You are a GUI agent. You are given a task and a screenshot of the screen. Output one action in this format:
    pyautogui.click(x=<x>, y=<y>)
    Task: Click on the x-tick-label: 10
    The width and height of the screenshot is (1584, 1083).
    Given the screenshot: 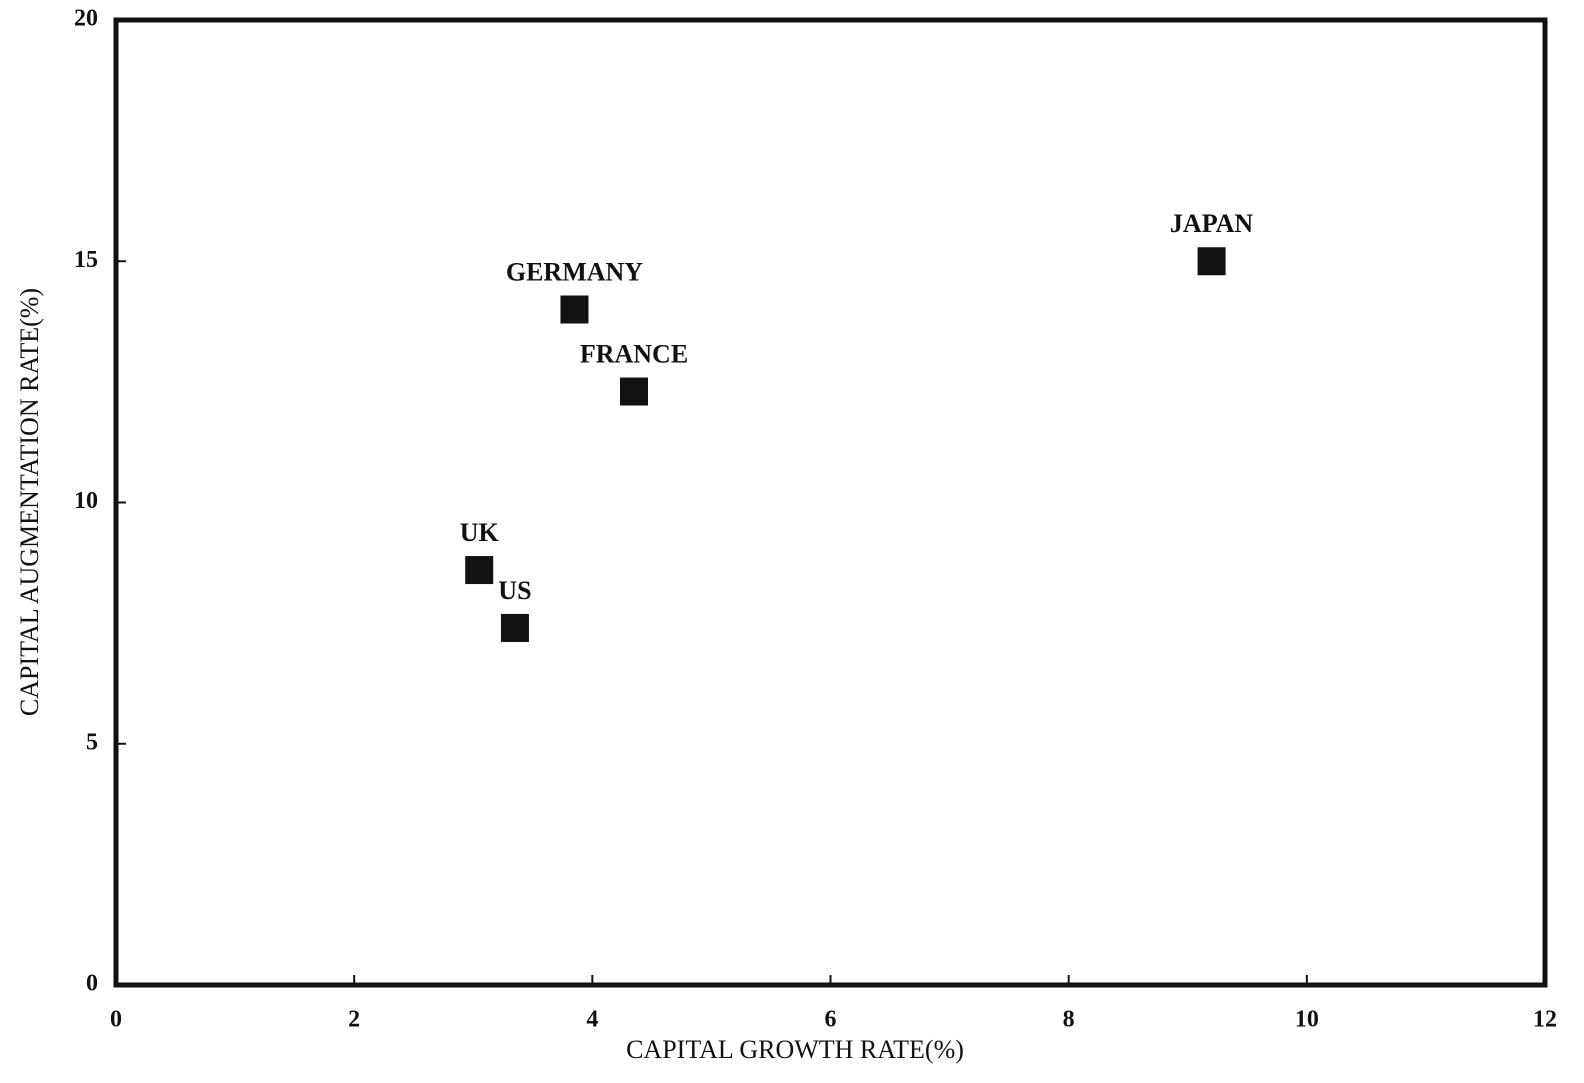 What is the action you would take?
    pyautogui.click(x=1307, y=1020)
    